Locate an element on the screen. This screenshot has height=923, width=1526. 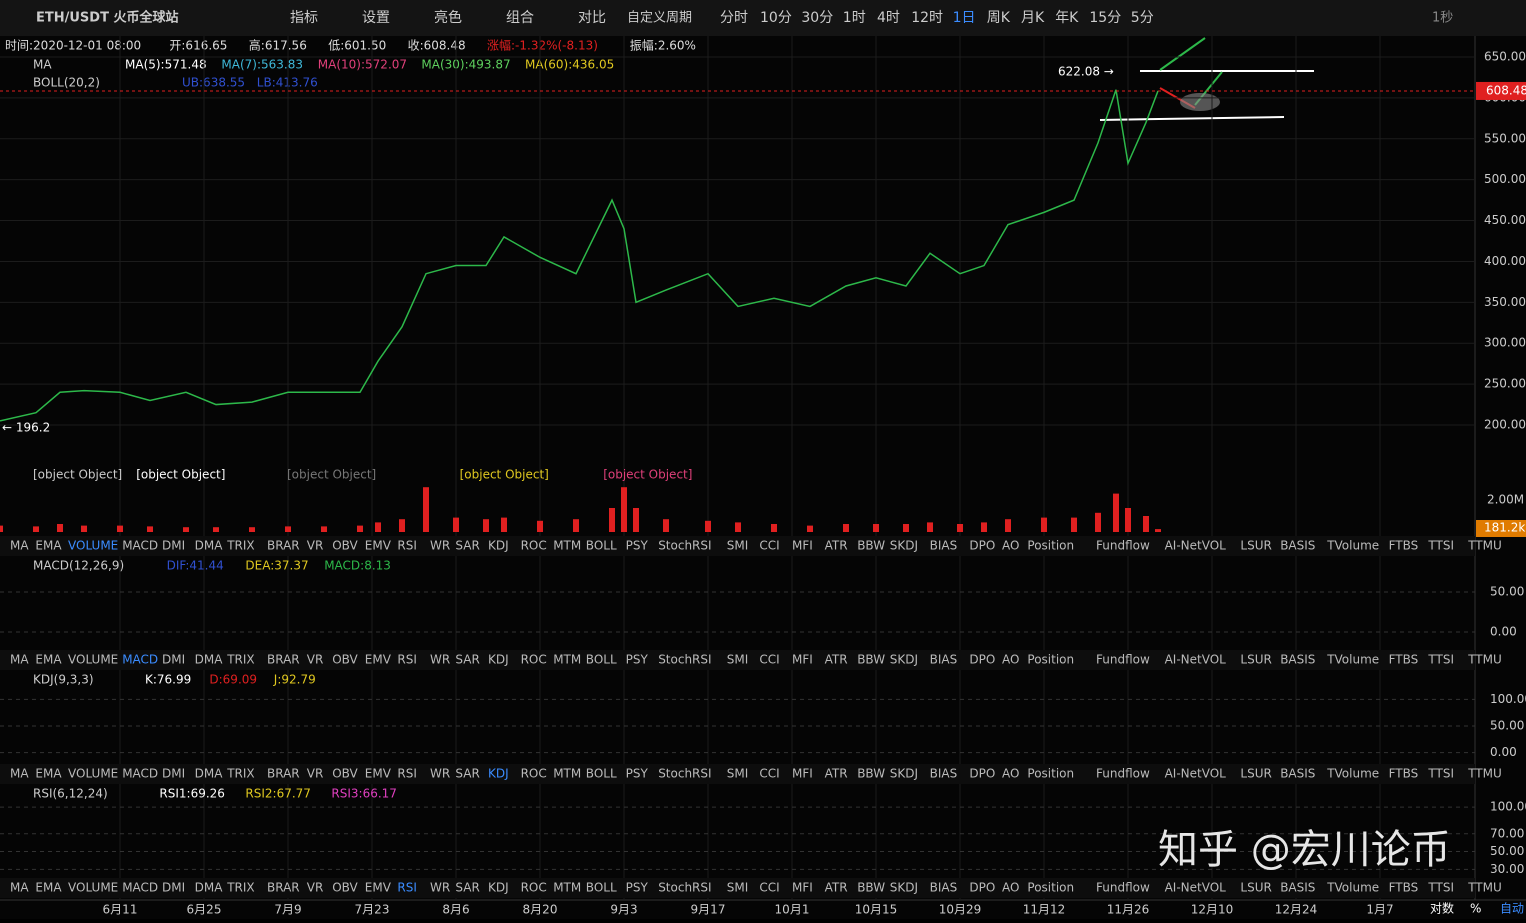
period-menu: 自定义周期 is located at coordinates (659, 18).